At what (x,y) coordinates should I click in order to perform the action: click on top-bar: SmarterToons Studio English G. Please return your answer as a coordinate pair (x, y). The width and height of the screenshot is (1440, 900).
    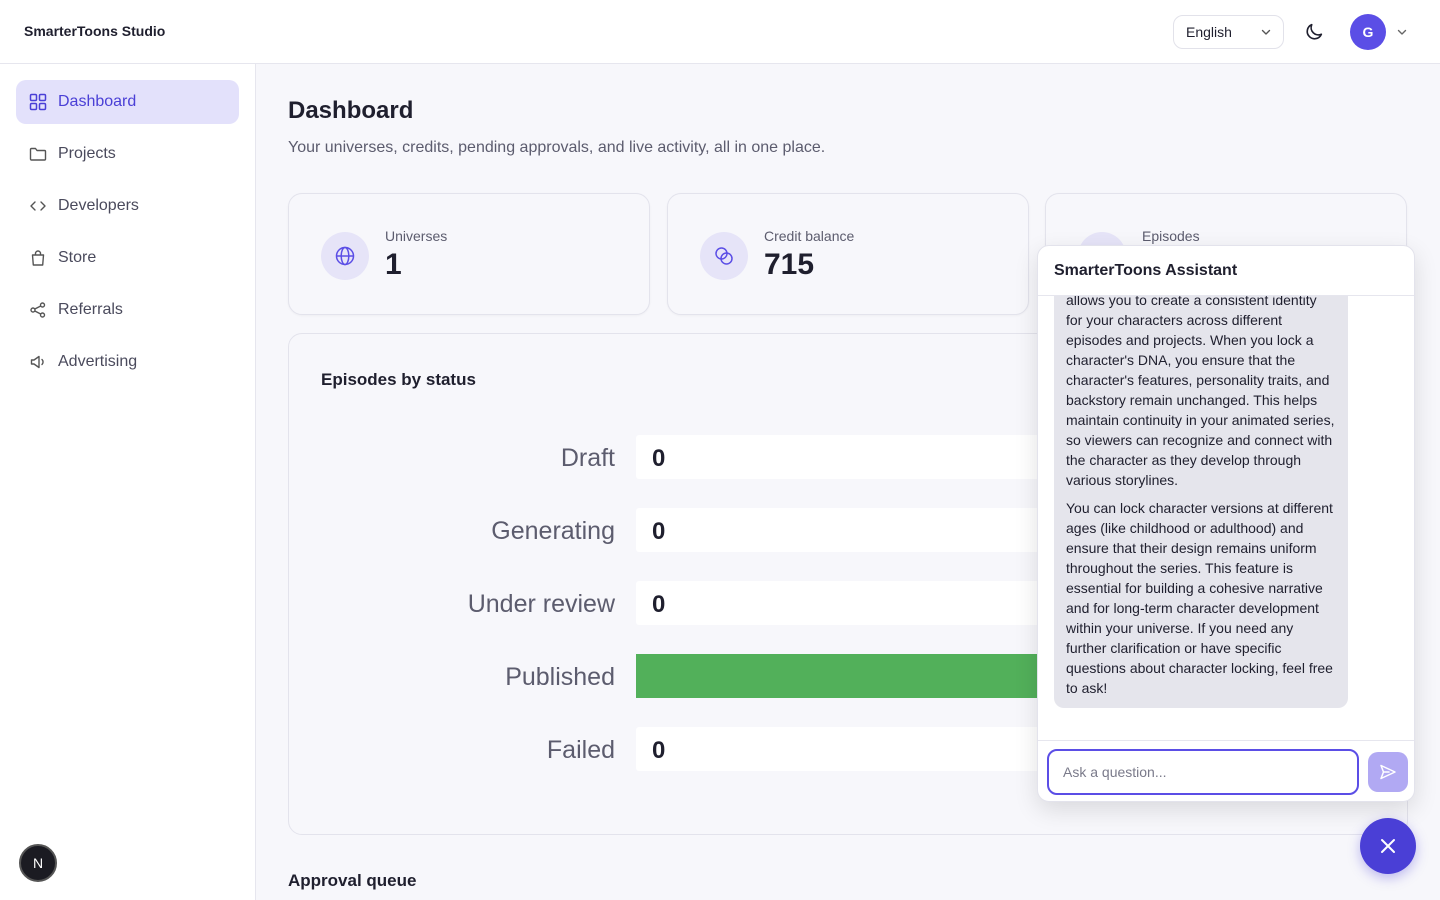
    Looking at the image, I should click on (720, 32).